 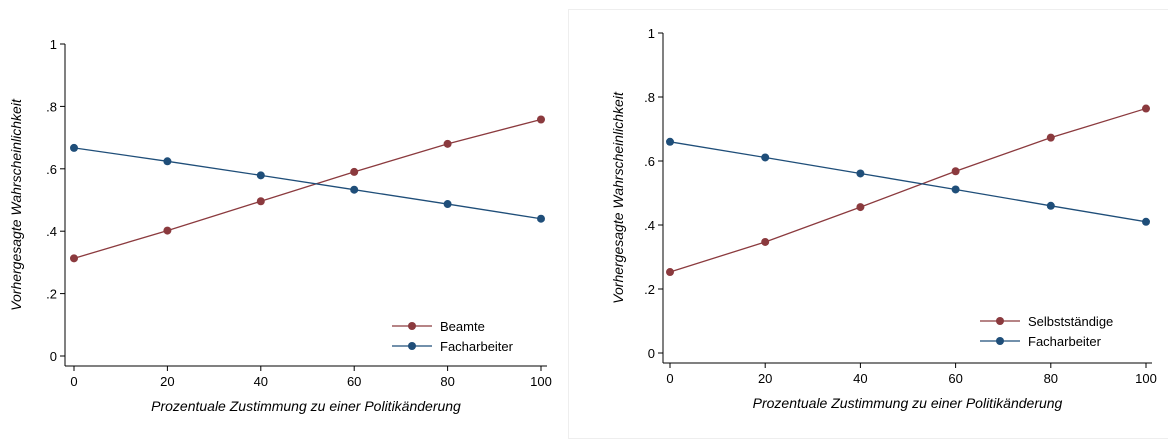 What do you see at coordinates (1070, 321) in the screenshot?
I see `legend-label: Selbstständige` at bounding box center [1070, 321].